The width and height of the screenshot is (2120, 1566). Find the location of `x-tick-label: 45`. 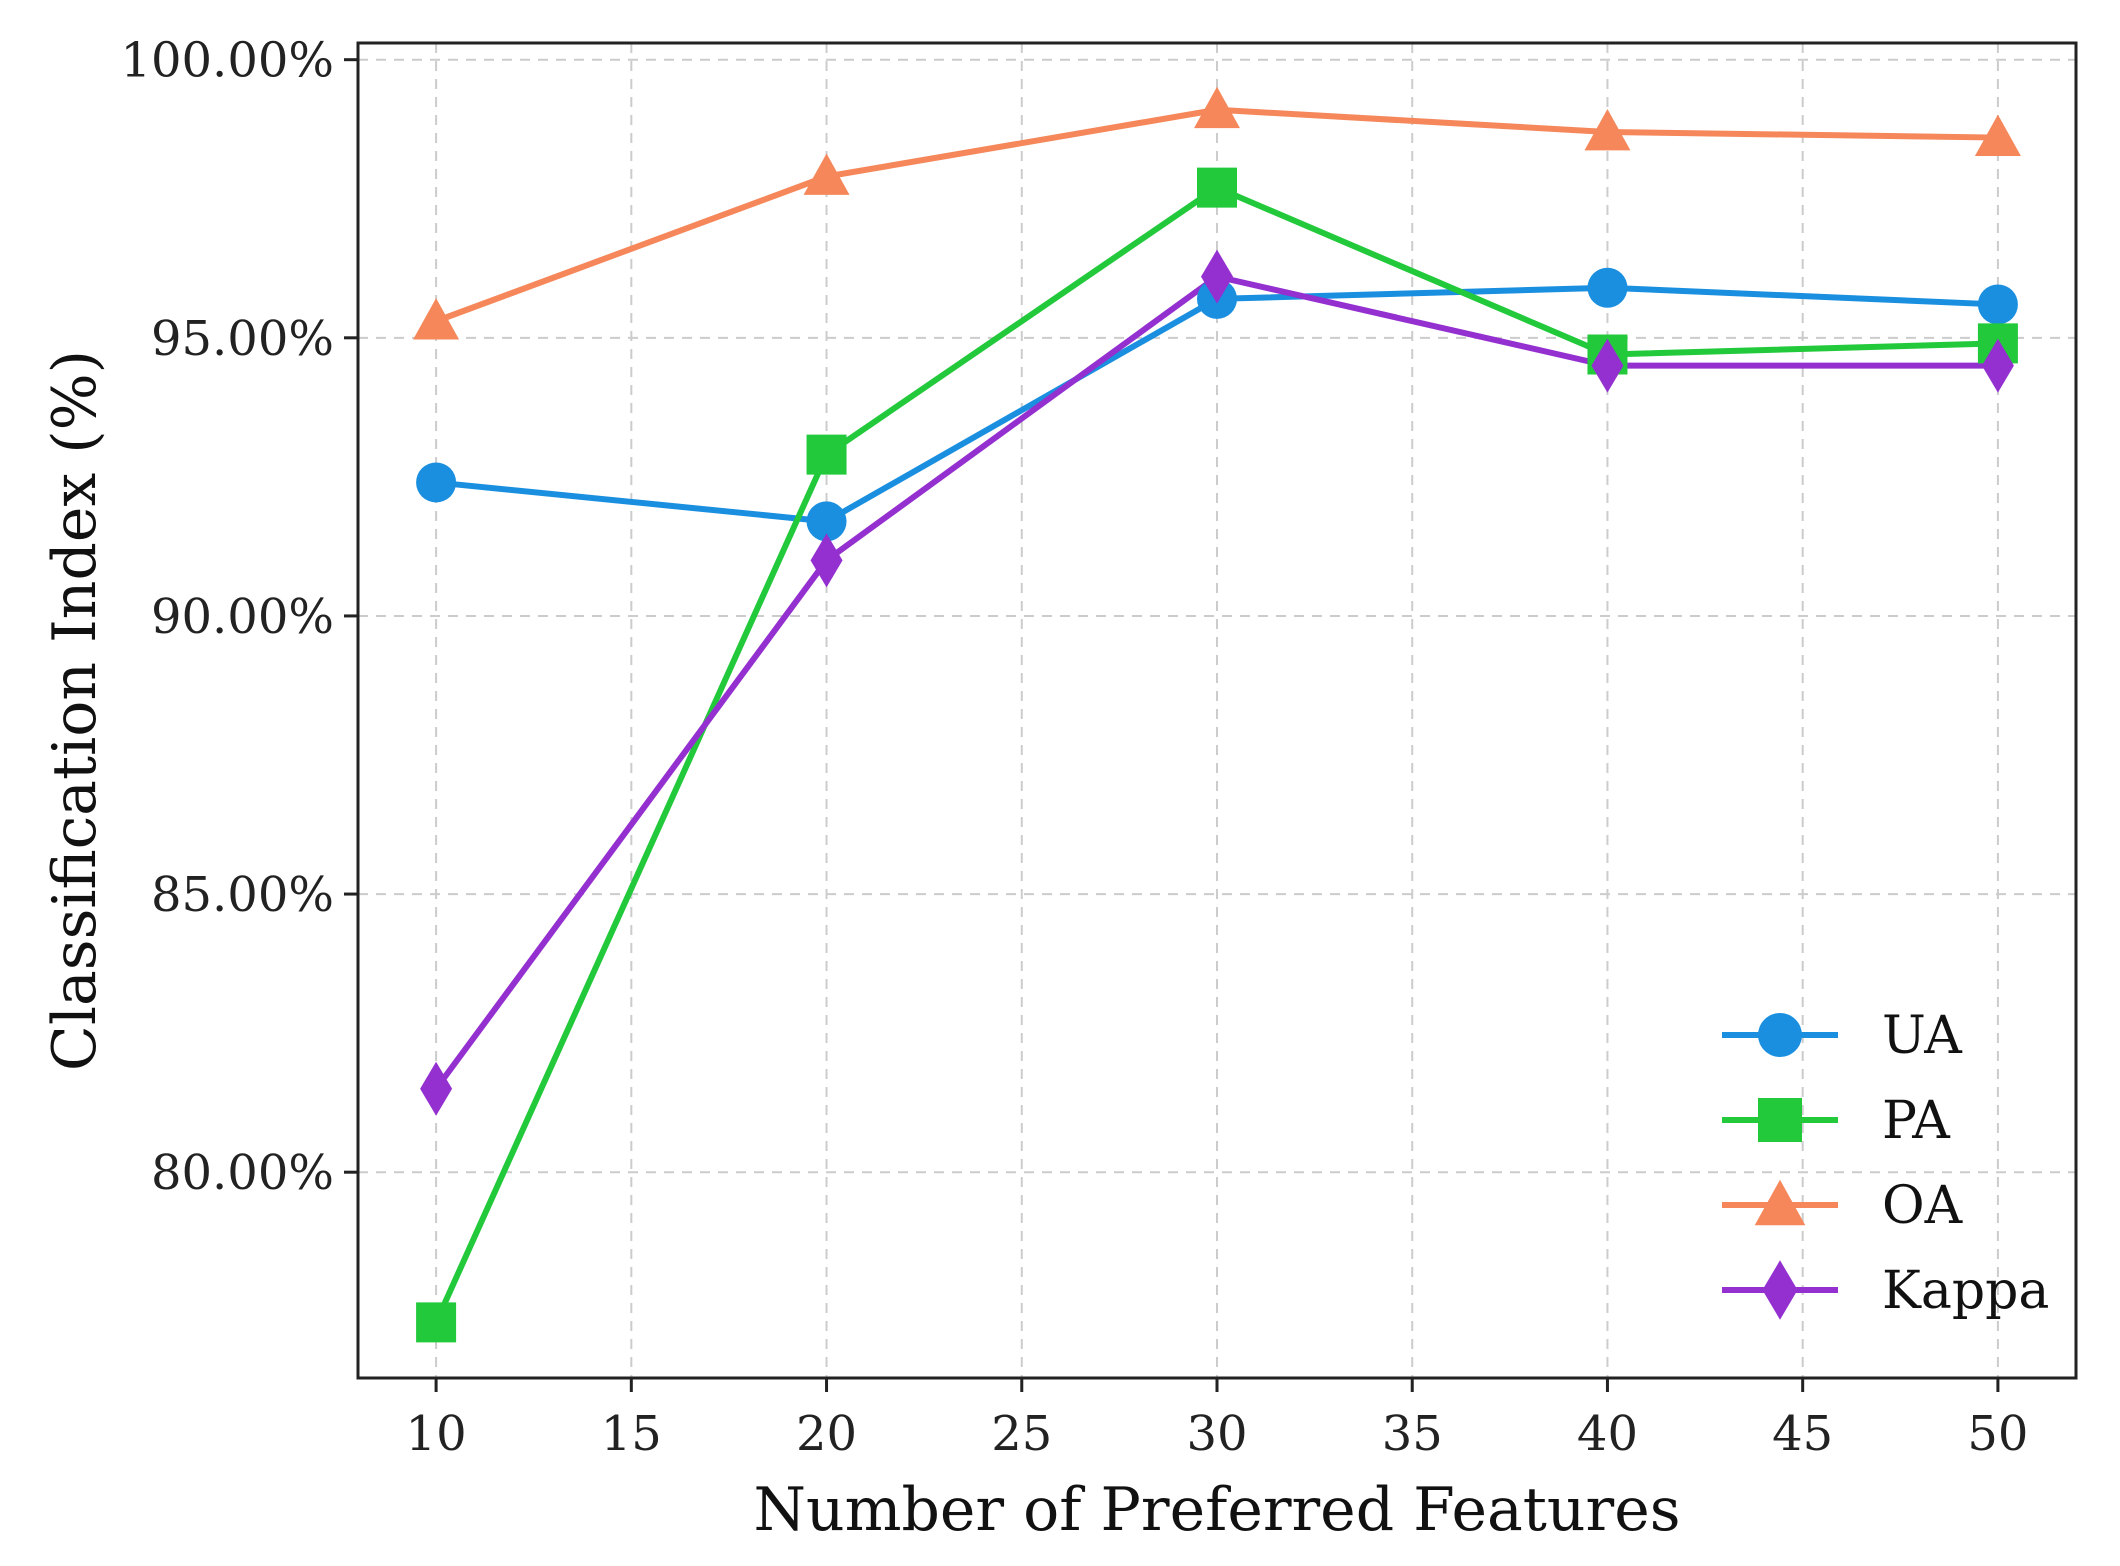

x-tick-label: 45 is located at coordinates (1802, 1434).